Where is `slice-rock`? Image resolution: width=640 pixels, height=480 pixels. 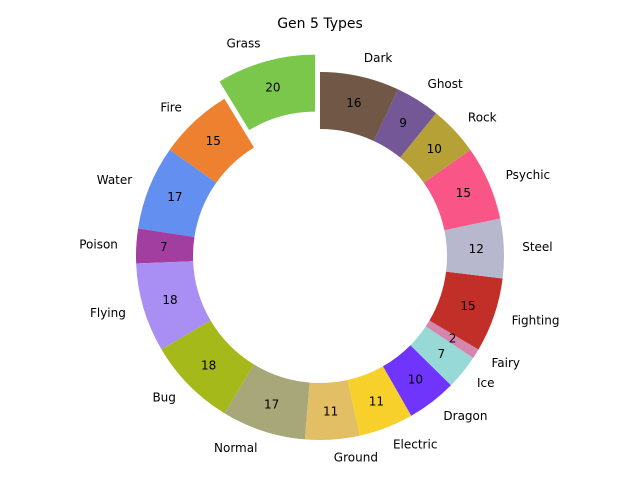 slice-rock is located at coordinates (435, 148).